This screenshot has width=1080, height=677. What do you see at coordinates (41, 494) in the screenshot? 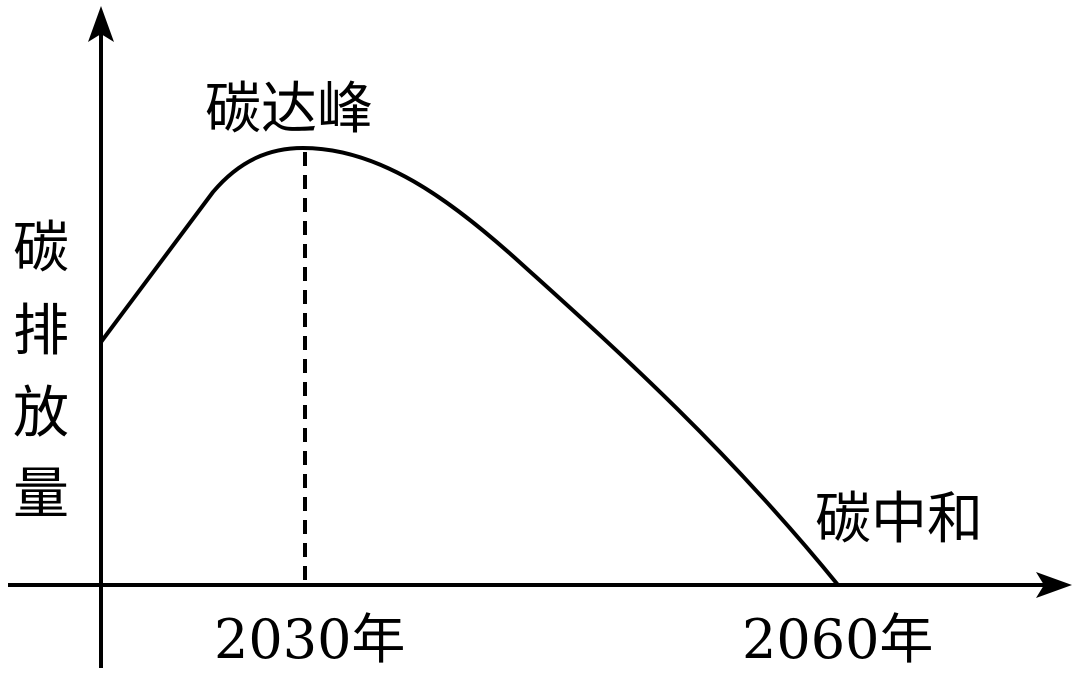
I see `y-axis-label-char-4: 量` at bounding box center [41, 494].